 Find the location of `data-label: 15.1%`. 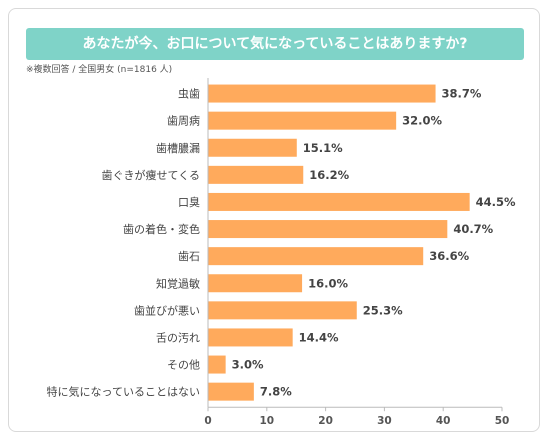

data-label: 15.1% is located at coordinates (323, 148).